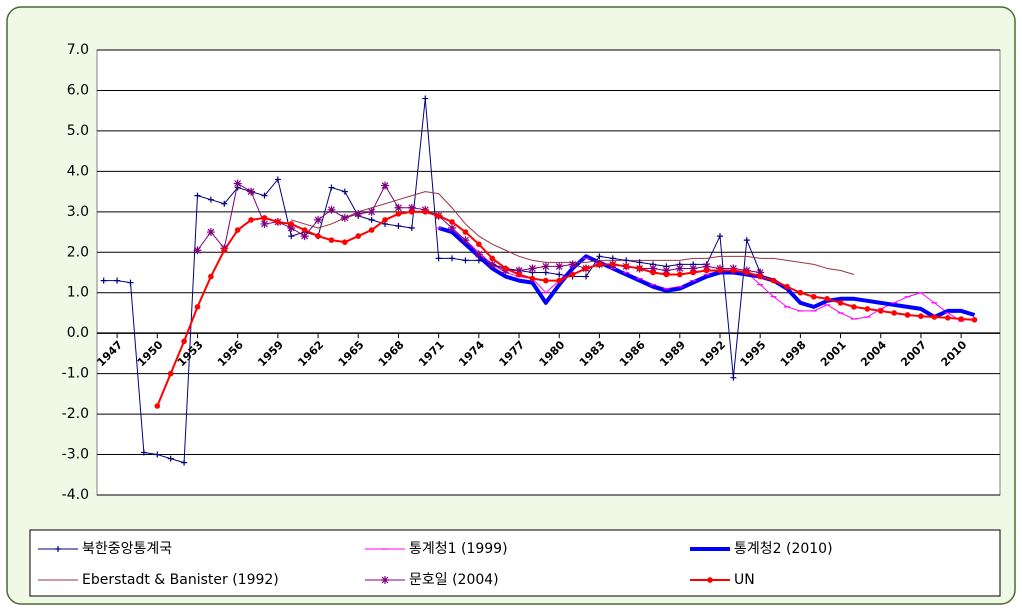 Image resolution: width=1022 pixels, height=611 pixels. What do you see at coordinates (75, 414) in the screenshot?
I see `y-tick-label: -2.0` at bounding box center [75, 414].